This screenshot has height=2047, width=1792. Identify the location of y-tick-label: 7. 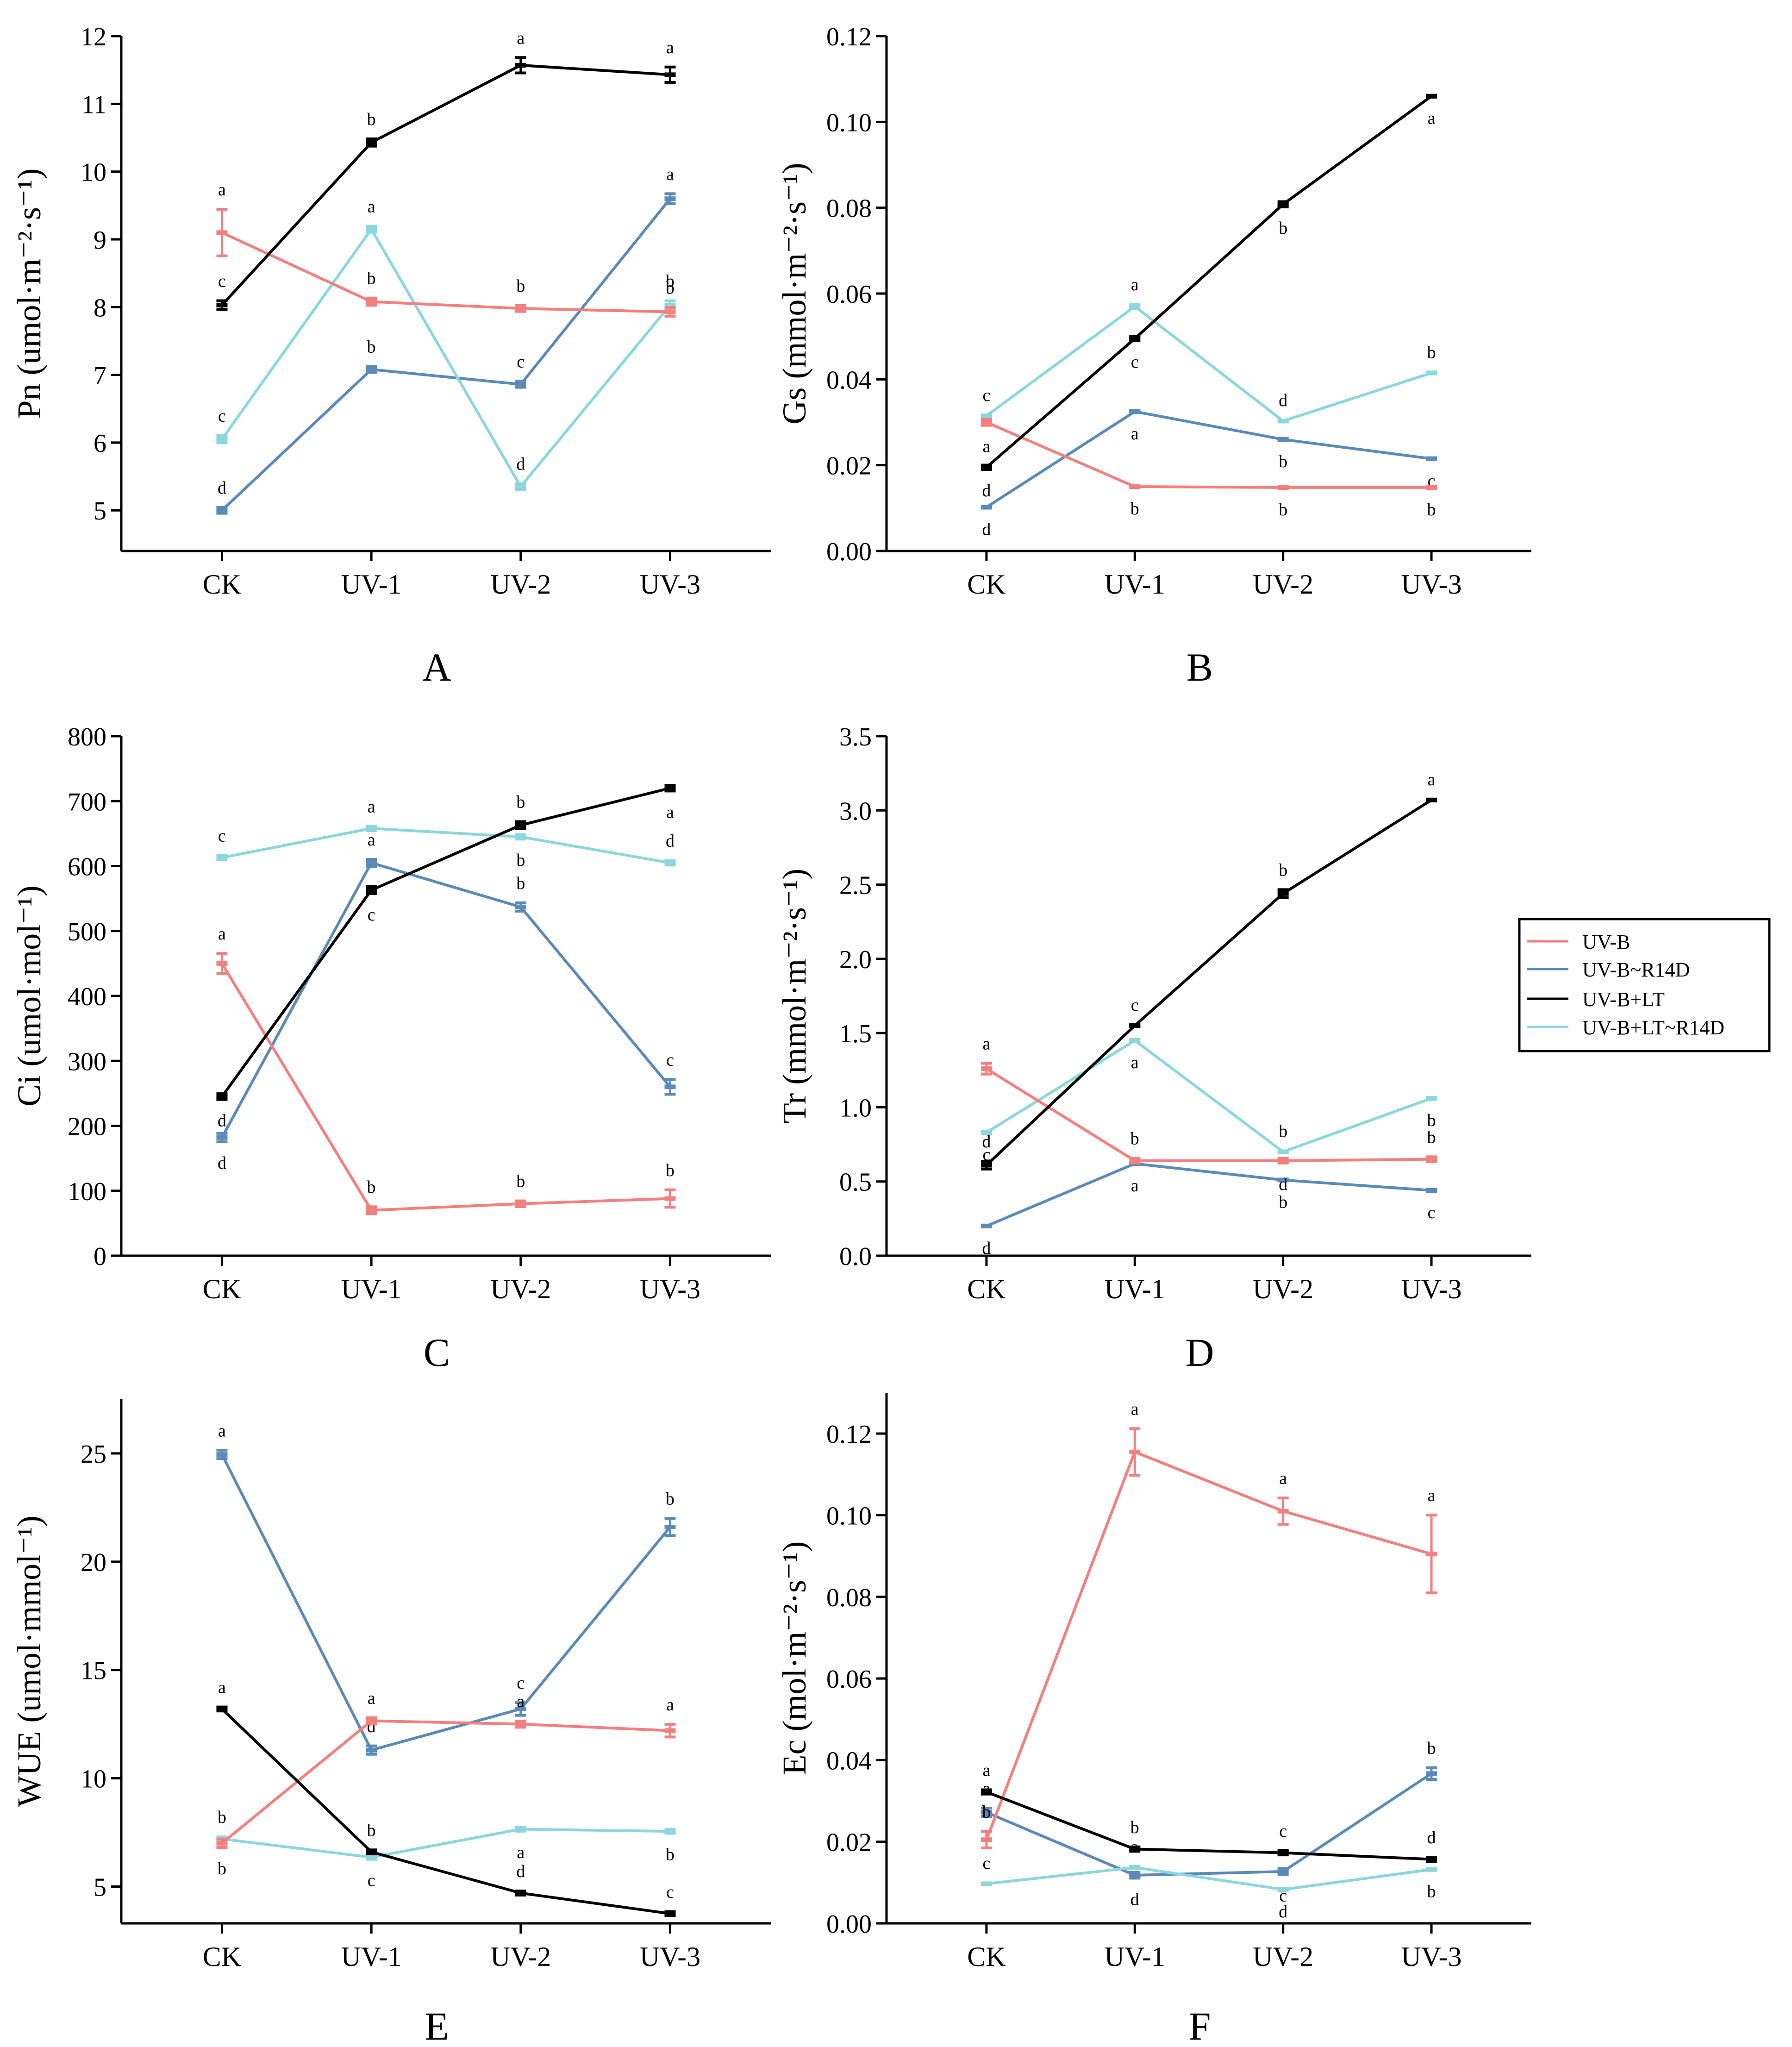
(100, 376).